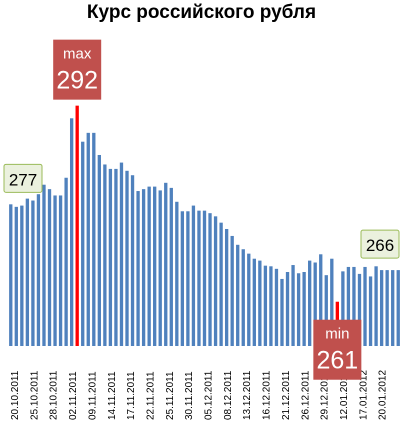 The height and width of the screenshot is (423, 403). Describe the element at coordinates (131, 395) in the screenshot. I see `x-tick-label: 17.11.2011` at that location.